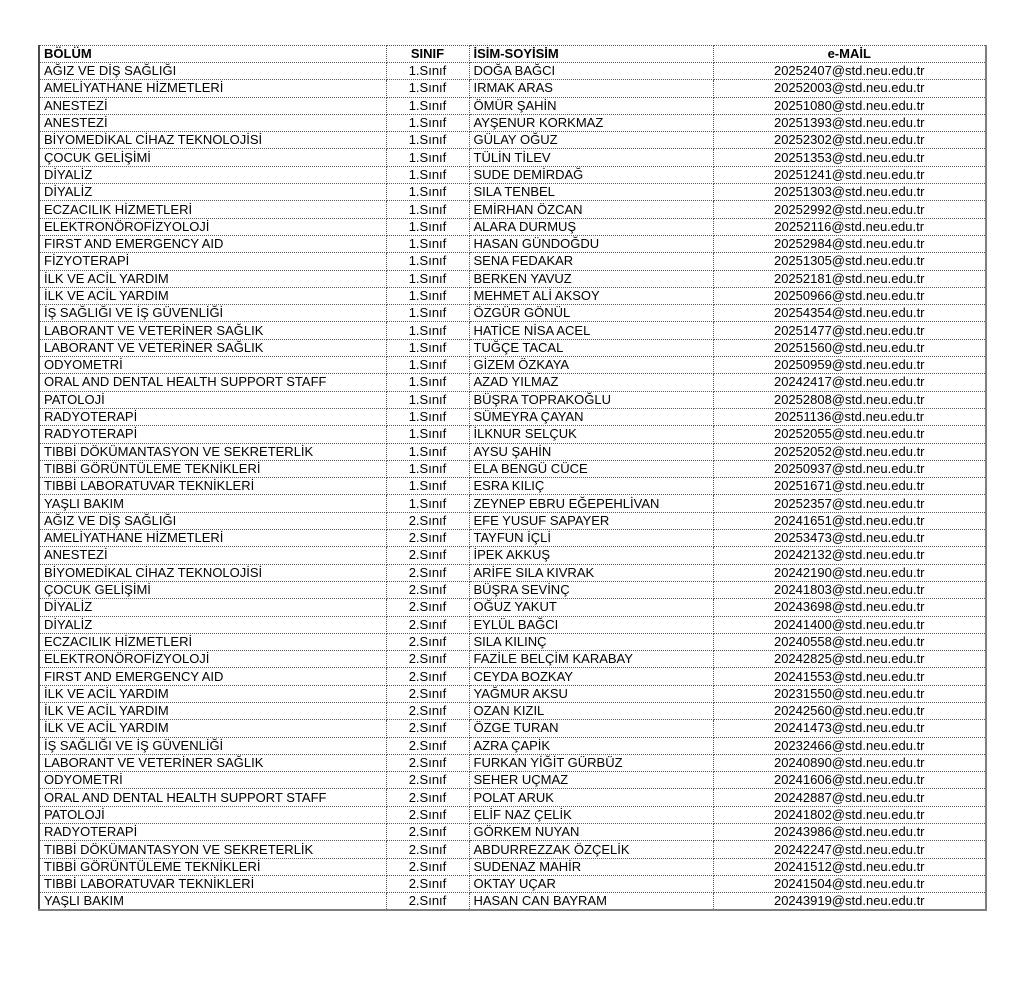  Describe the element at coordinates (591, 832) in the screenshot. I see `cell-isim: GÖRKEM NUYAN` at that location.